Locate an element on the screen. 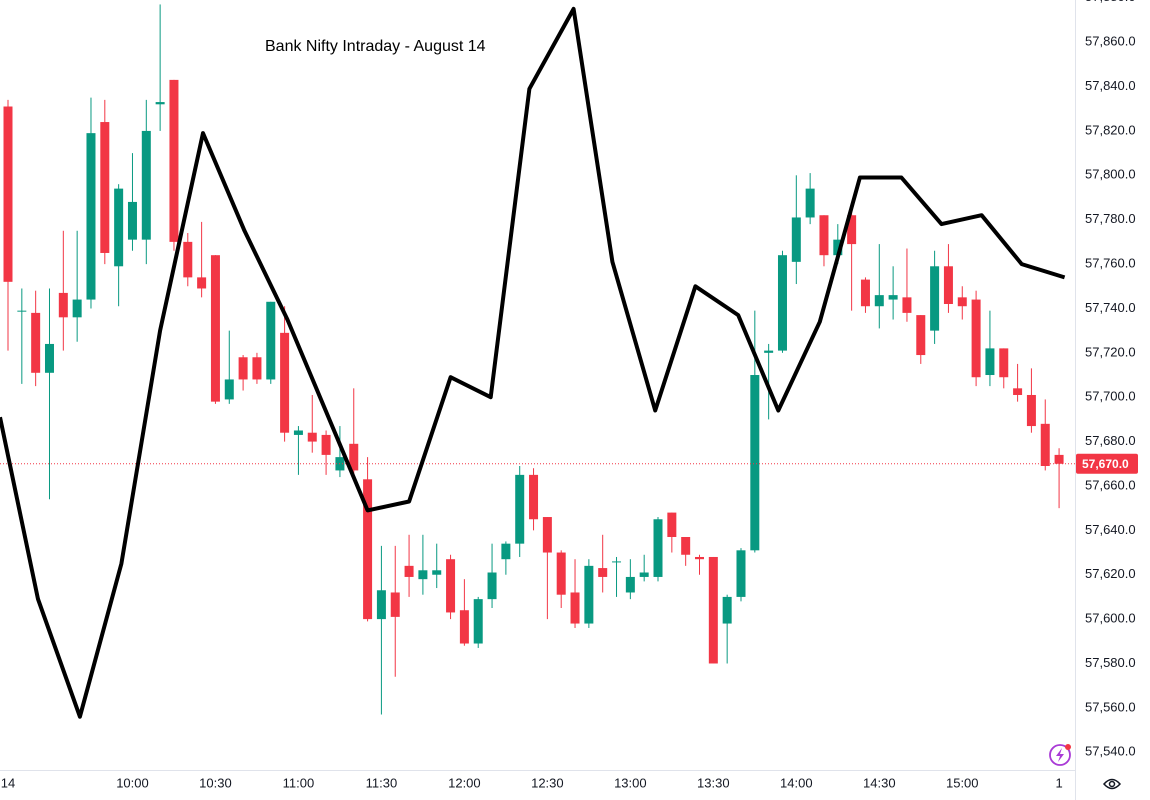 The width and height of the screenshot is (1150, 800). settings-icon is located at coordinates (1112, 784).